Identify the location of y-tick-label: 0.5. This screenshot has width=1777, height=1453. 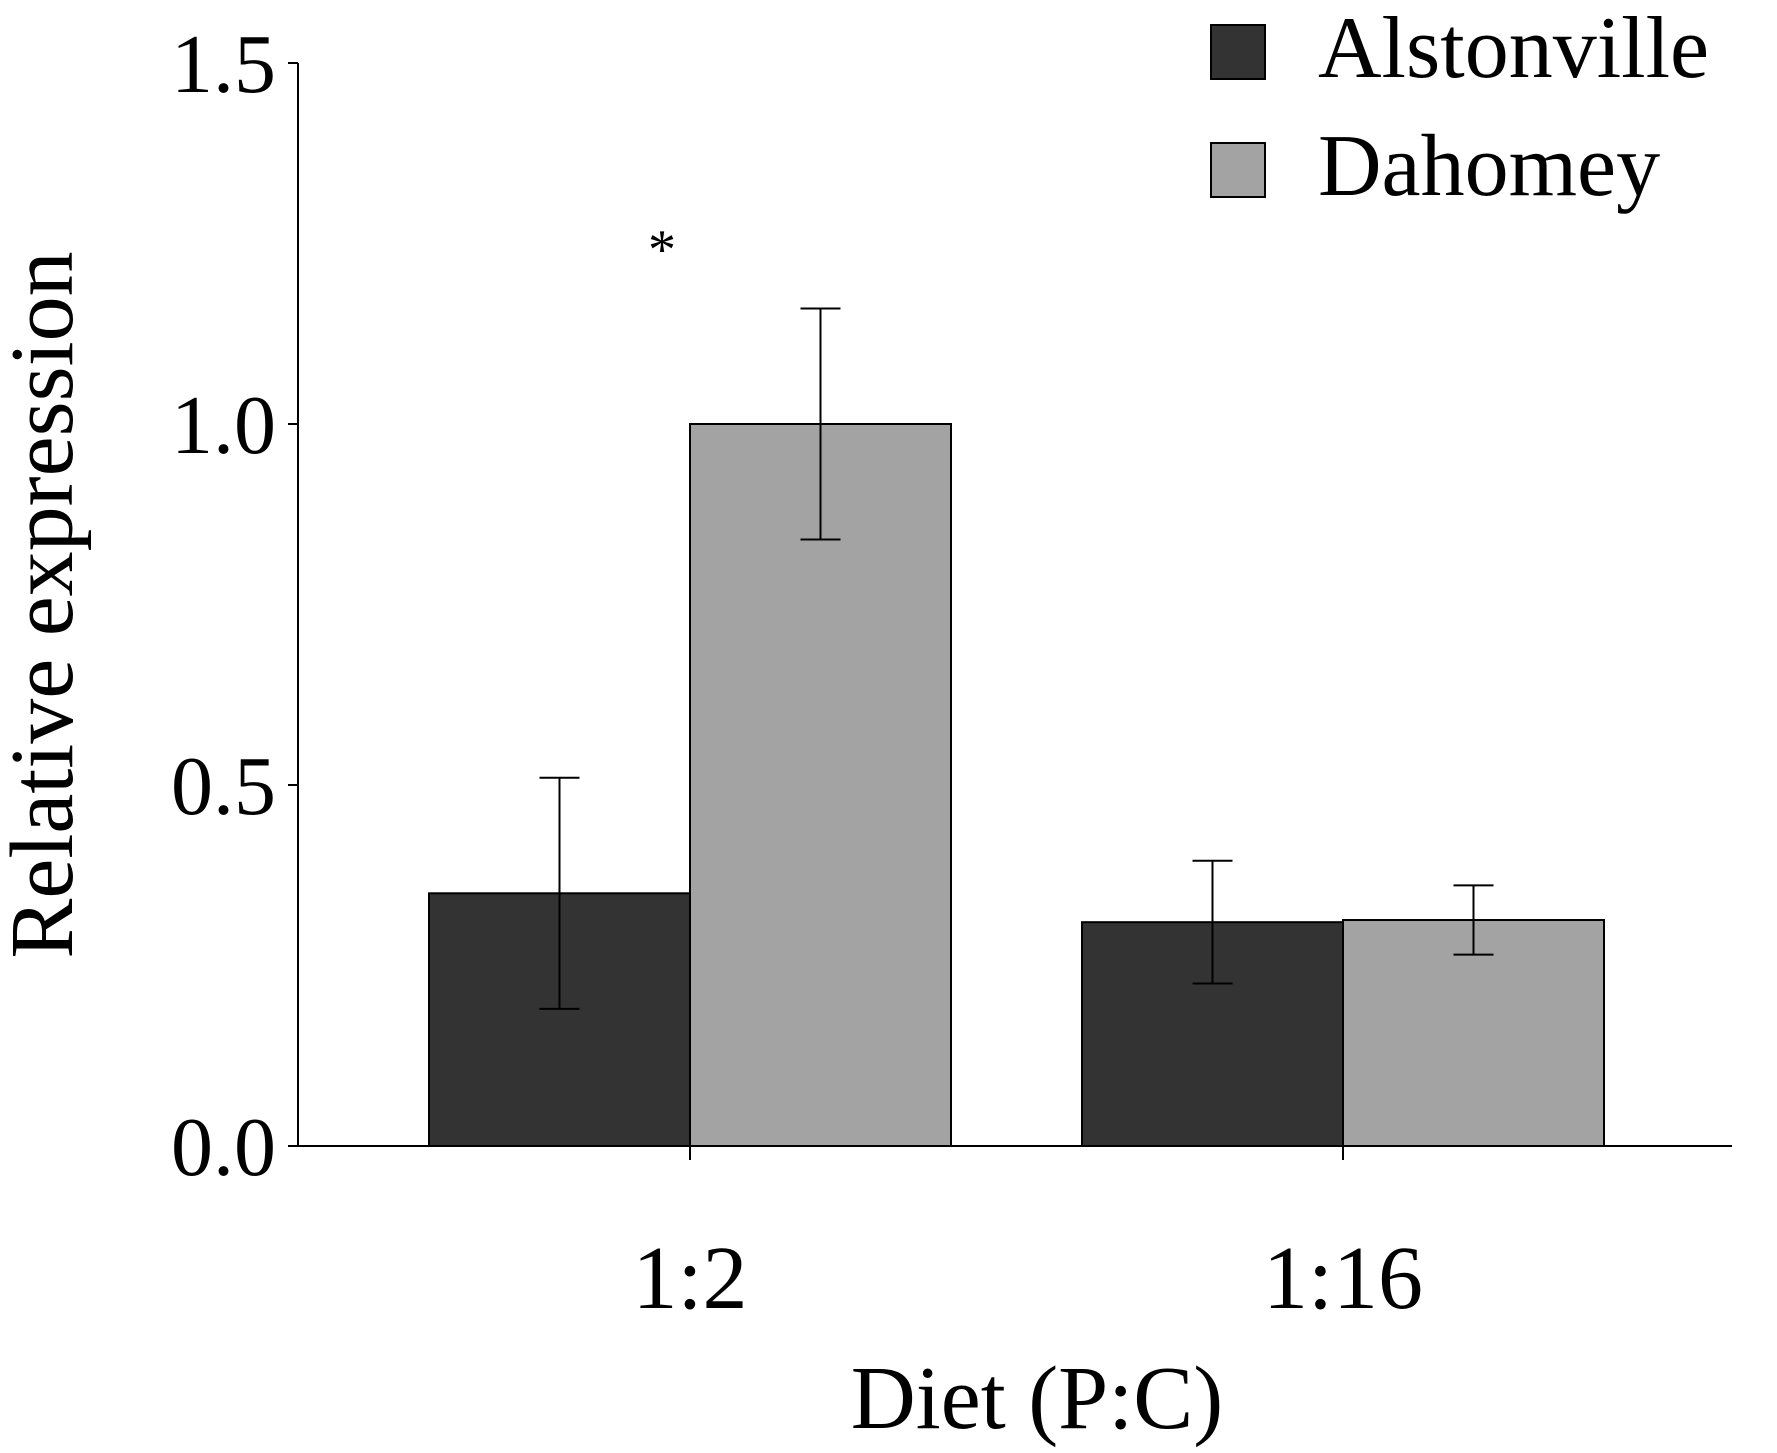
(223, 786).